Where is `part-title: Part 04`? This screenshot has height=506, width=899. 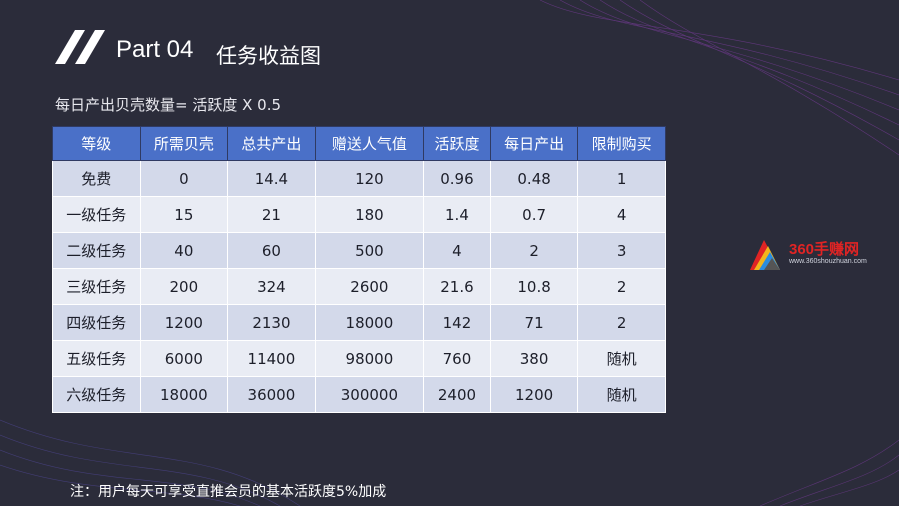
part-title: Part 04 is located at coordinates (155, 49).